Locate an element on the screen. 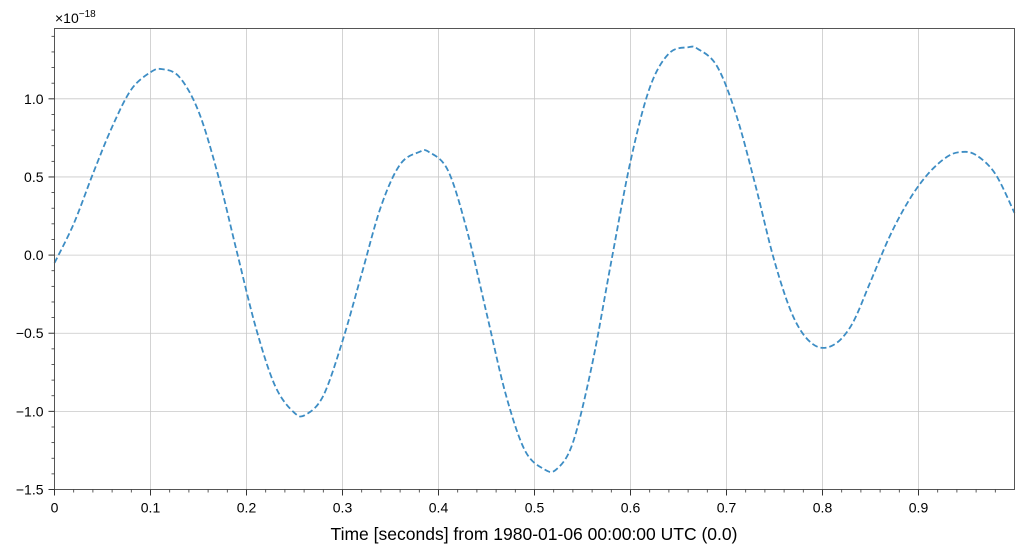 Image resolution: width=1023 pixels, height=552 pixels. x-tick-label: 0.3 is located at coordinates (343, 508).